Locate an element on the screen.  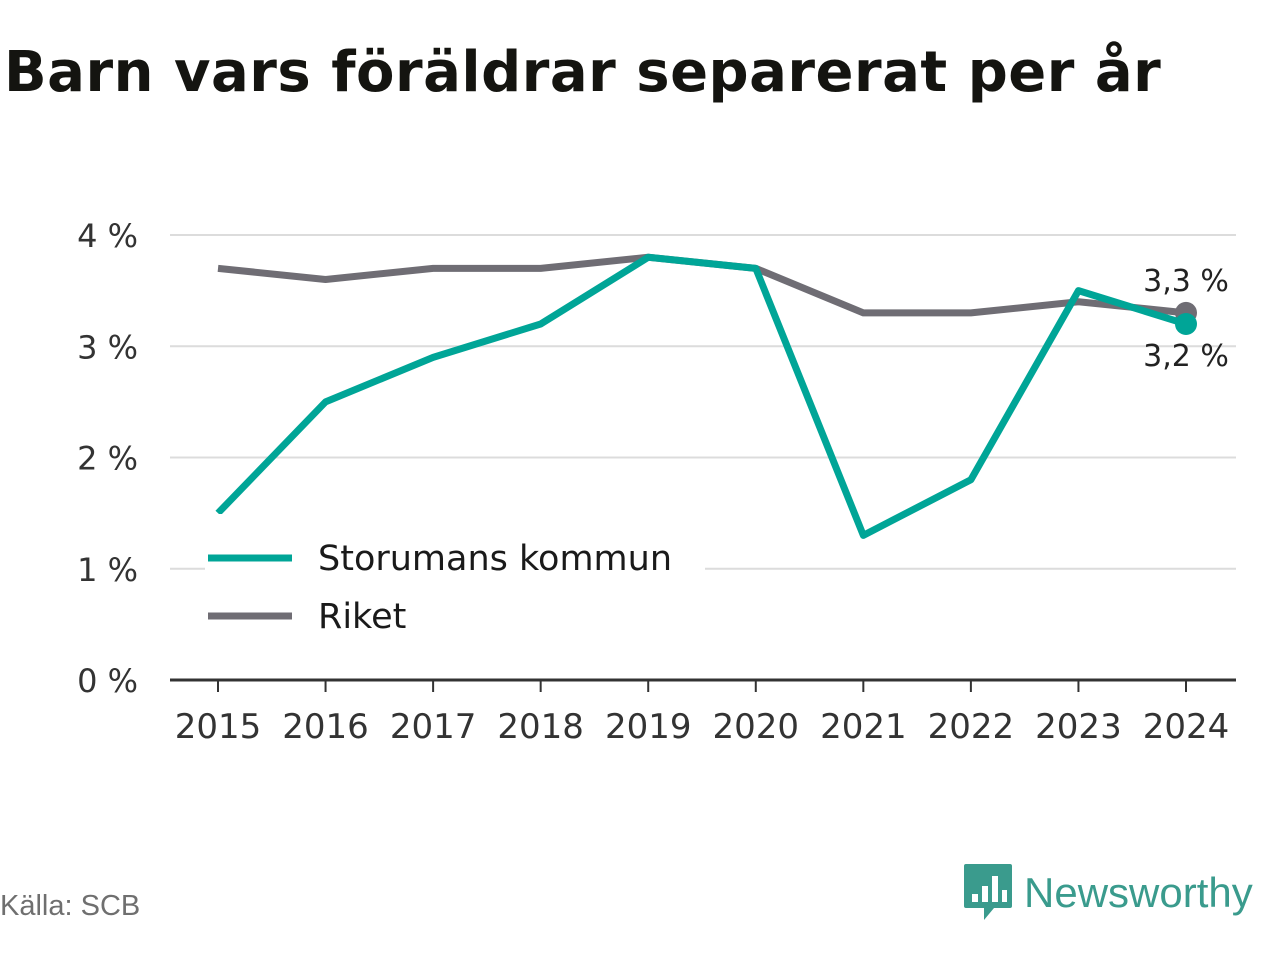
x-tick-label: 2016 is located at coordinates (325, 727).